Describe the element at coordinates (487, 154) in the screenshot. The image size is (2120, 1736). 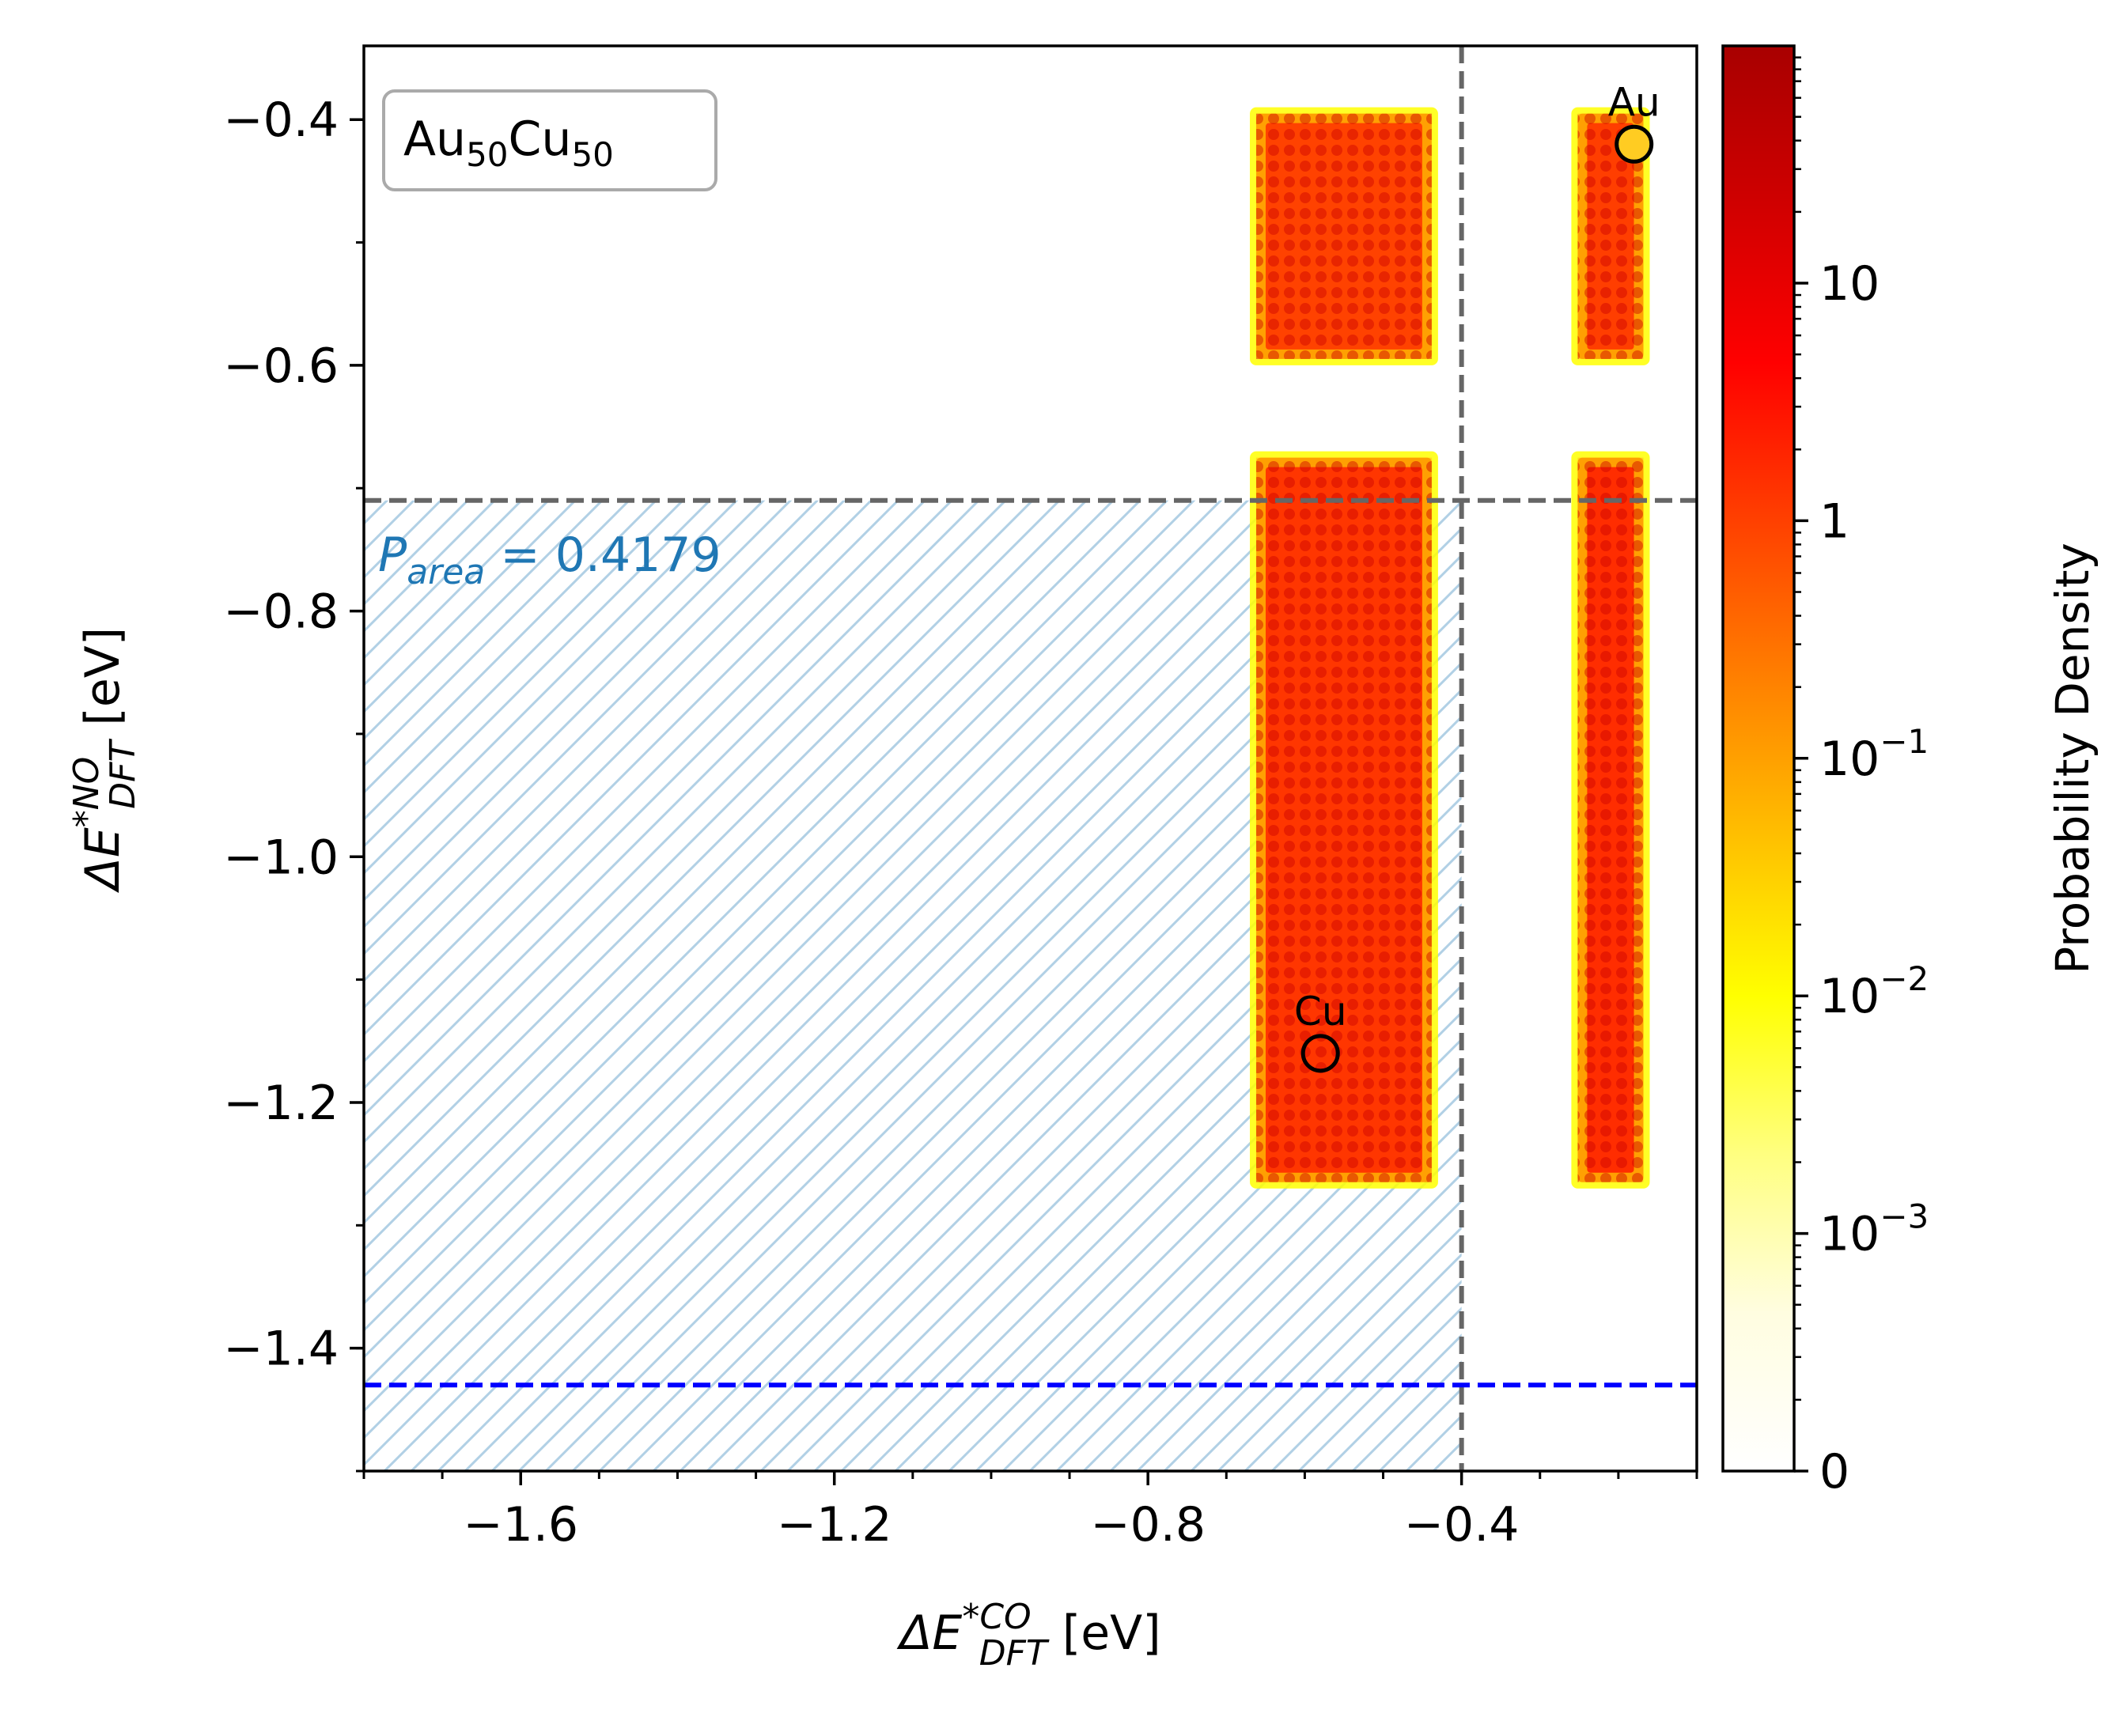
I see `label-box-sub1: 50` at that location.